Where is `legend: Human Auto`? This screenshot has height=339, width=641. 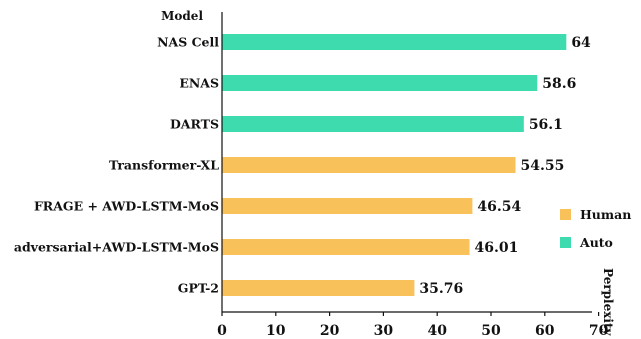
legend: Human Auto is located at coordinates (595, 228).